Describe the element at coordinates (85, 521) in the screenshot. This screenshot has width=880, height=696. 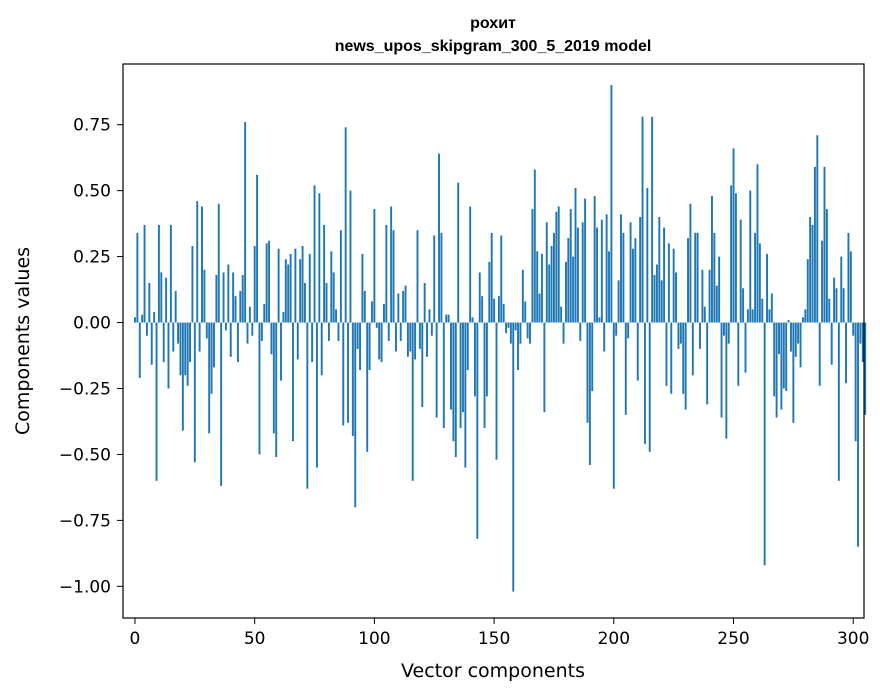
I see `y-tick-label: −0.75` at that location.